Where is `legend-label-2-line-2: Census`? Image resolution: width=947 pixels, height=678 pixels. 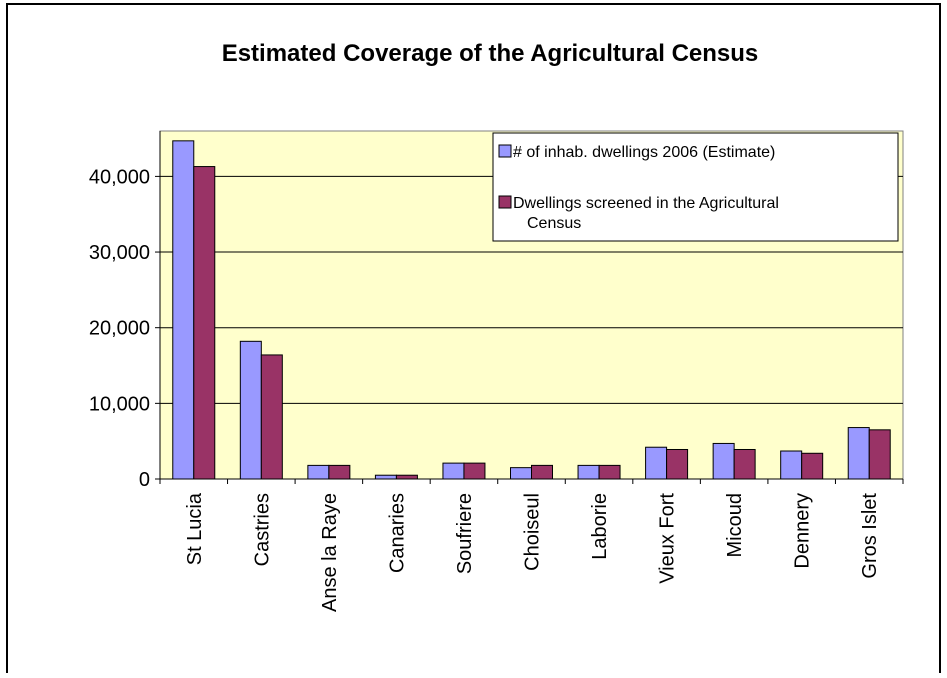
legend-label-2-line-2: Census is located at coordinates (554, 223).